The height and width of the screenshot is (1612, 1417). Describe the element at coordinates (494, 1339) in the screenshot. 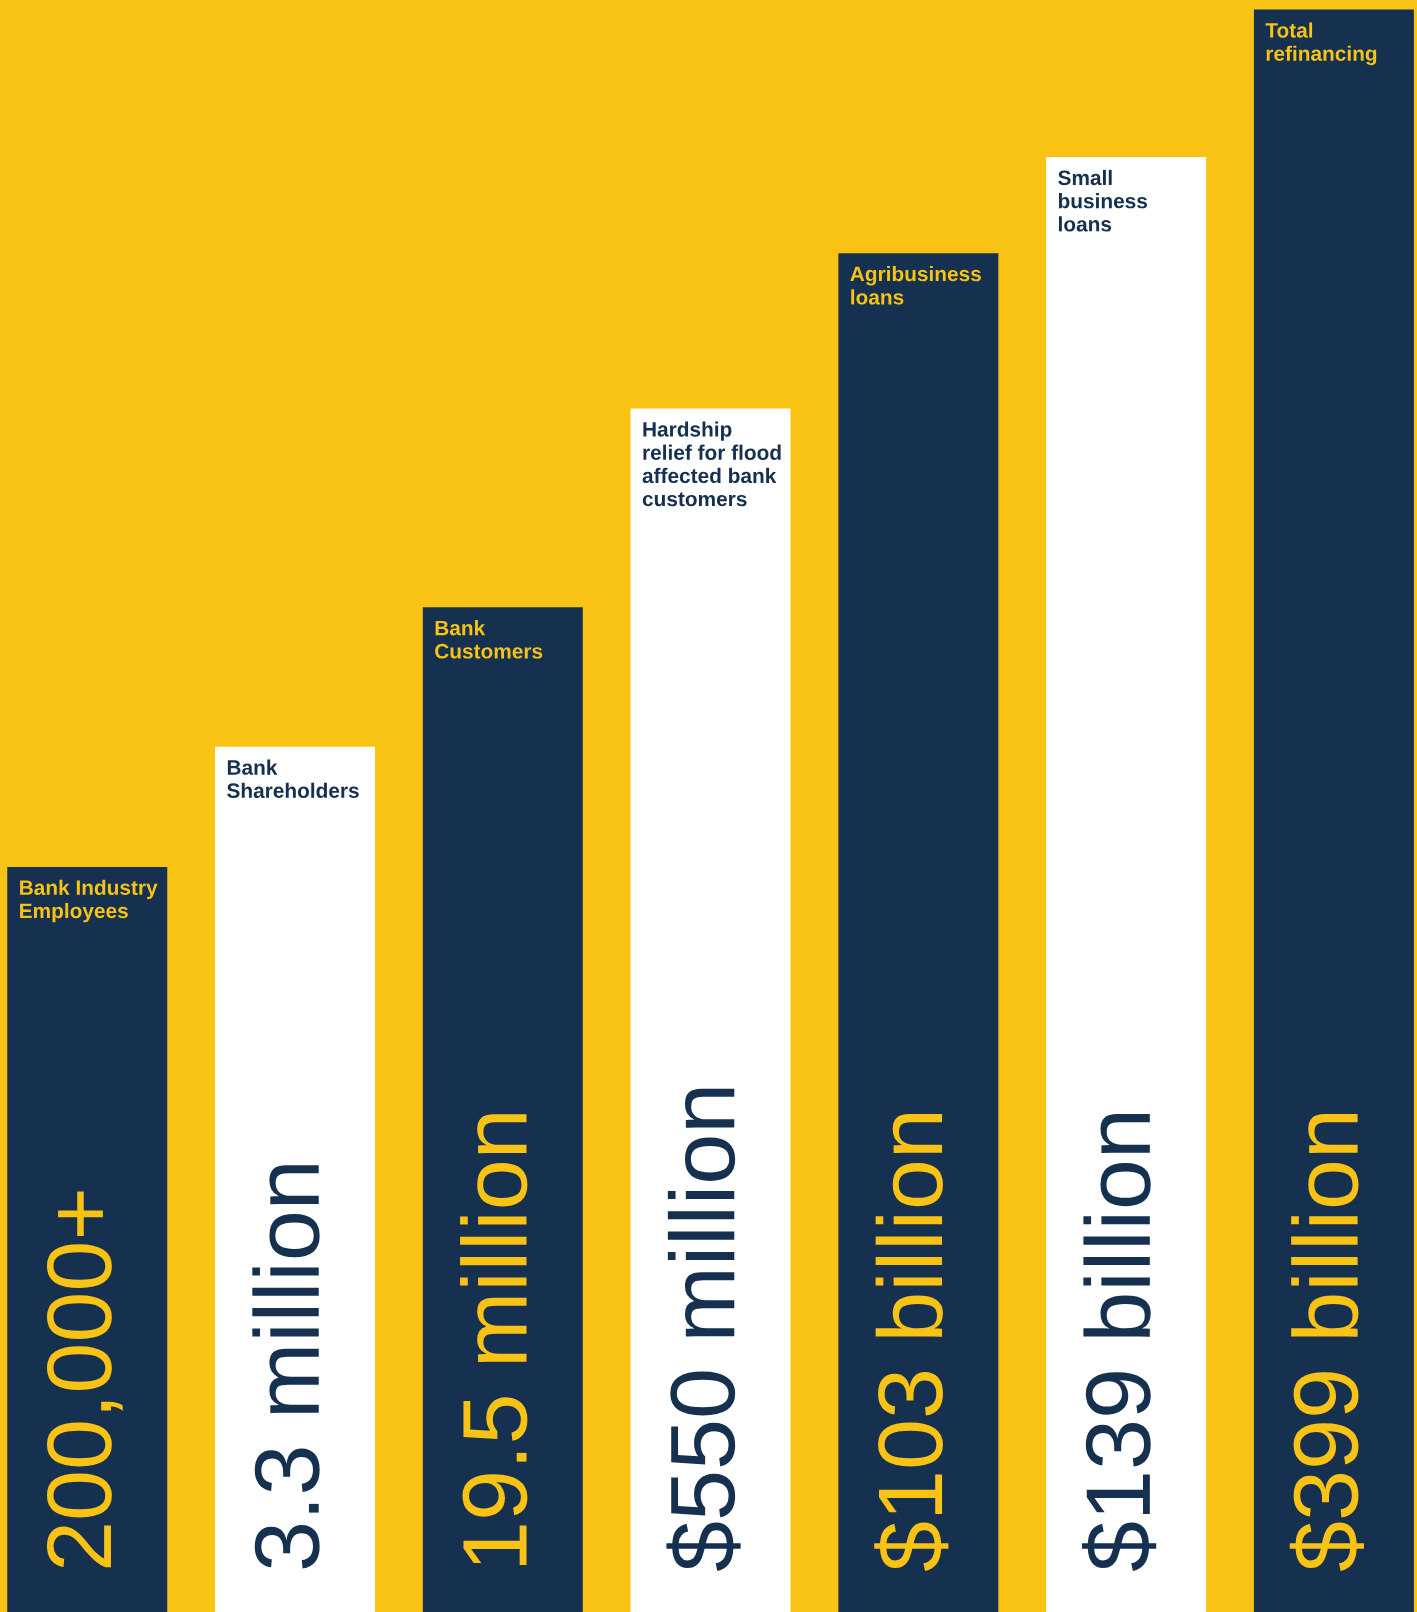

I see `annotation: 19.5 million` at that location.